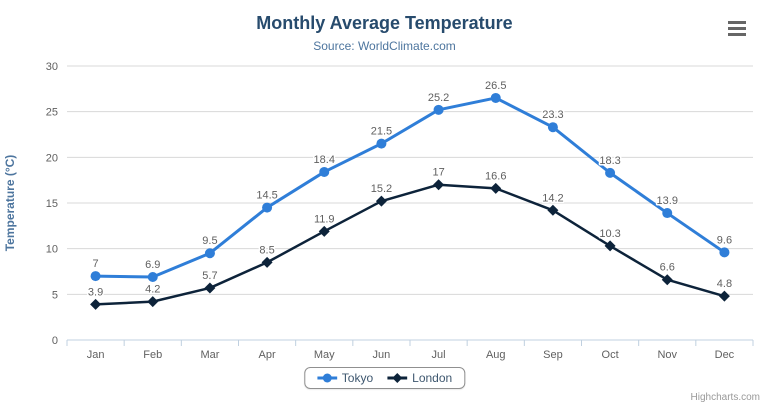 The image size is (769, 416). Describe the element at coordinates (495, 86) in the screenshot. I see `data-label-tokyo-aug: 26.5` at that location.